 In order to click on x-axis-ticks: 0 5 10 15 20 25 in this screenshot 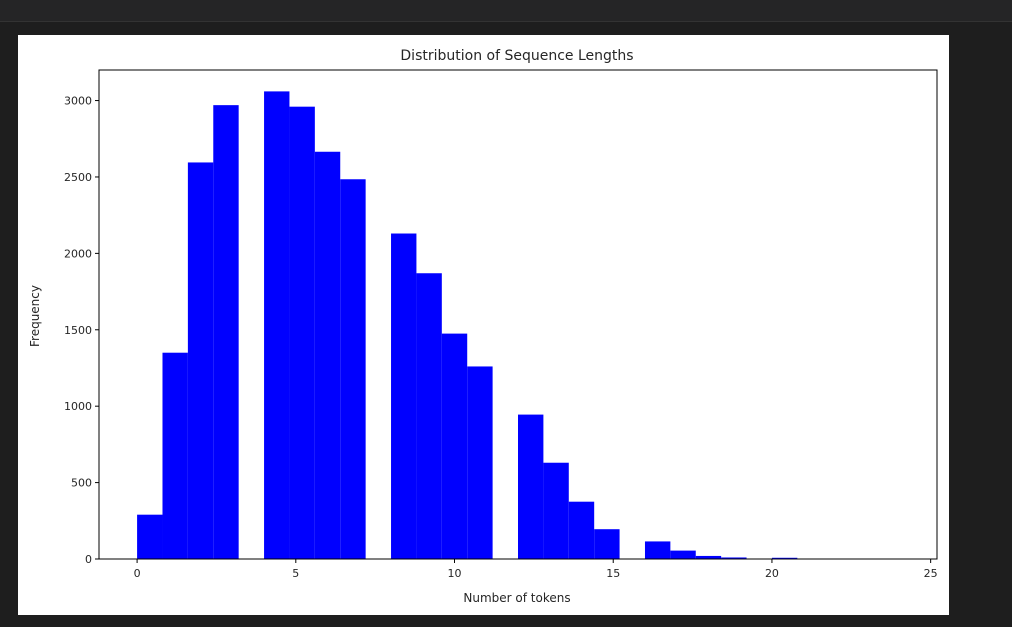, I will do `click(536, 569)`.